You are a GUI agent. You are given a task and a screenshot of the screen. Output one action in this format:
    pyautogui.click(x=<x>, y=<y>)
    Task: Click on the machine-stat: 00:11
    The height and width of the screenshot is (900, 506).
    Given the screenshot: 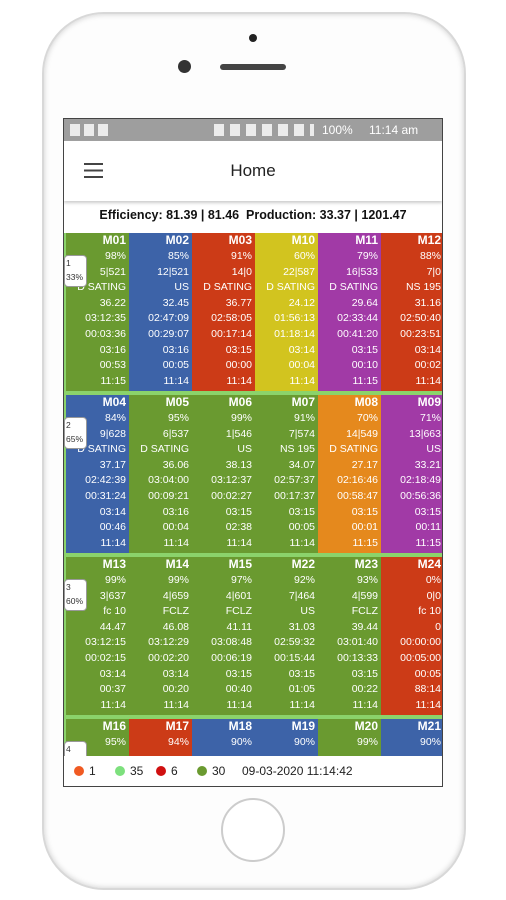 What is the action you would take?
    pyautogui.click(x=428, y=527)
    